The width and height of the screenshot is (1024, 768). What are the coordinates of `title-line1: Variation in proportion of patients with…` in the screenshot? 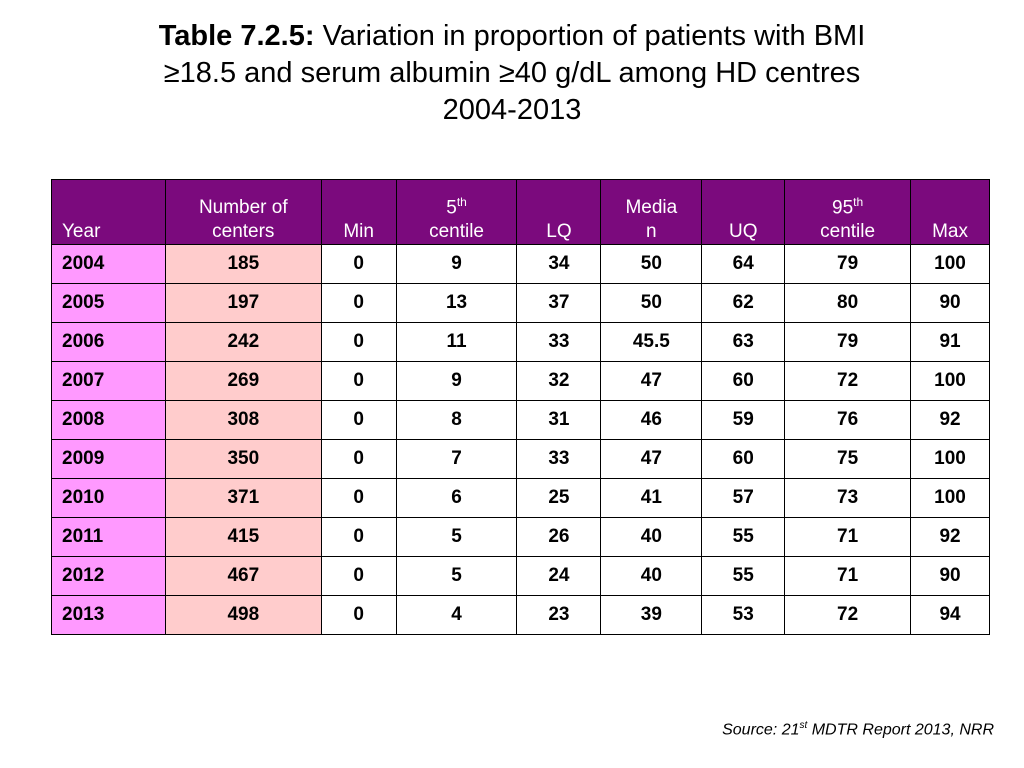 It's located at (594, 36).